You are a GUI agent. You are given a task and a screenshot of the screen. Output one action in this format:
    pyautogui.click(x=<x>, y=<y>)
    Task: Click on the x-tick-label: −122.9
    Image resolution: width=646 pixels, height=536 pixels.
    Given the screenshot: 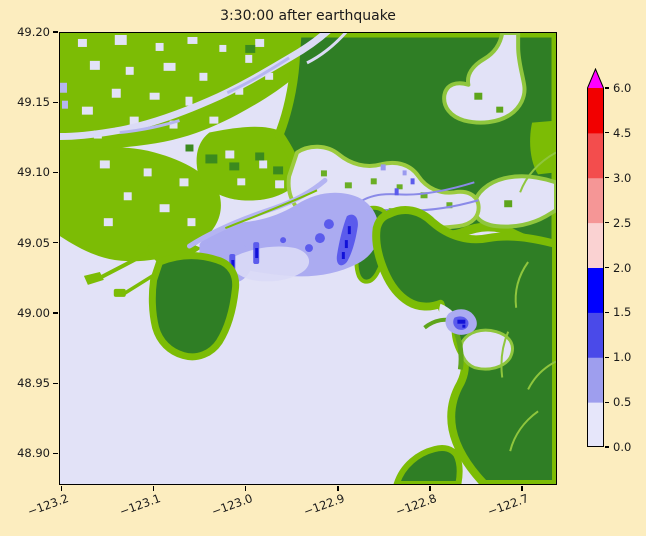 What is the action you would take?
    pyautogui.click(x=324, y=505)
    